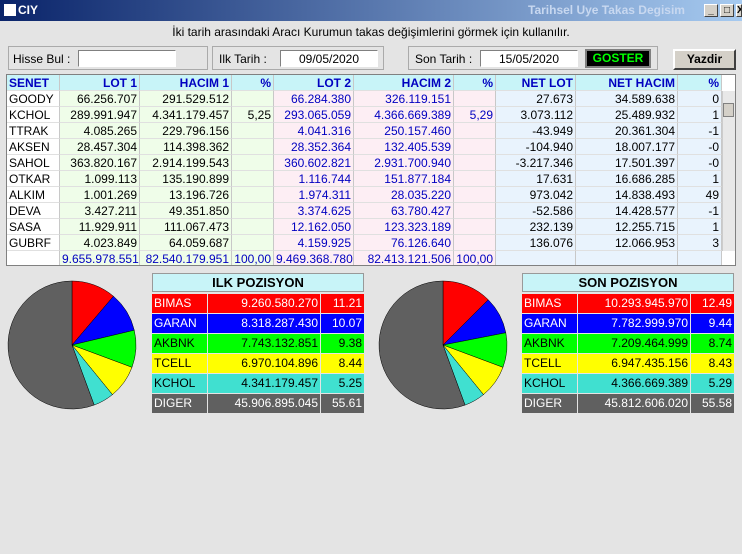  What do you see at coordinates (536, 211) in the screenshot?
I see `grid-cell: -52.586` at bounding box center [536, 211].